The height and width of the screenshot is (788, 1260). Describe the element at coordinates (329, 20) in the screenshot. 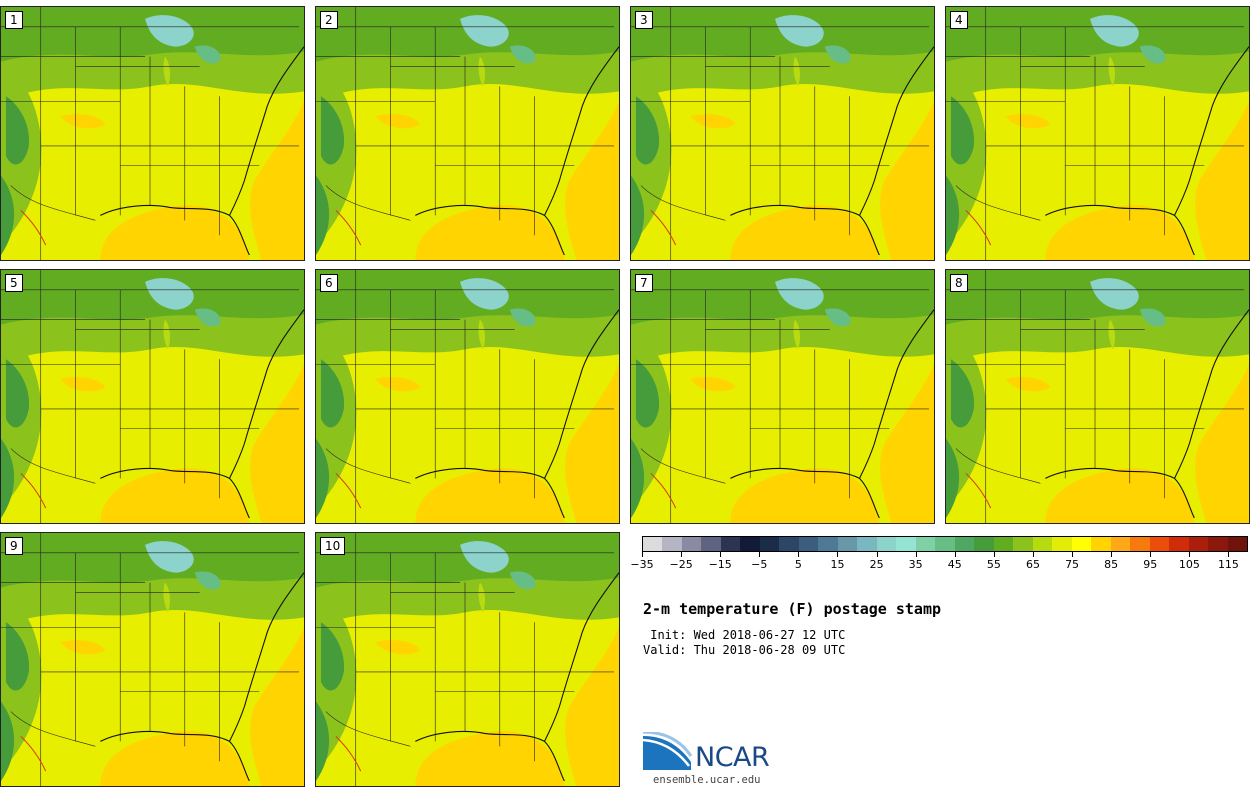

I see `member-number-label: 2` at that location.